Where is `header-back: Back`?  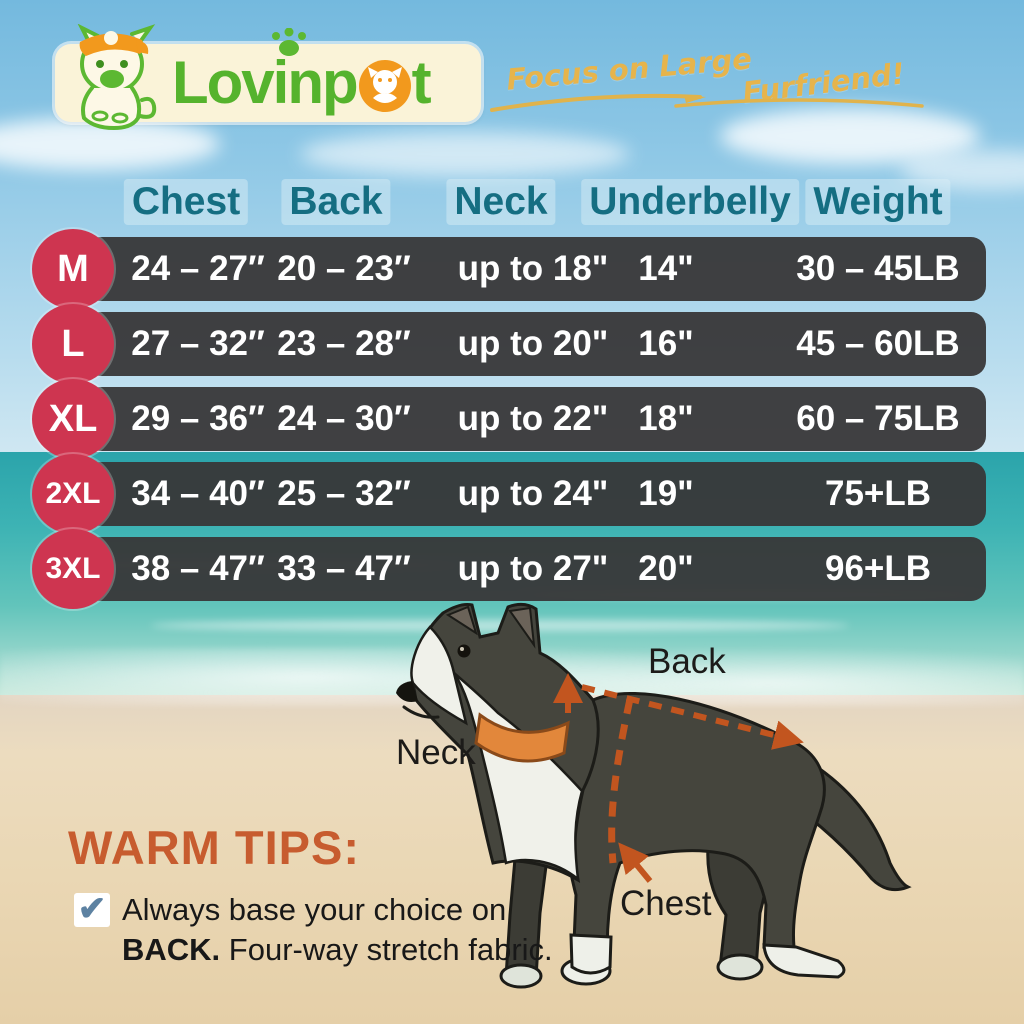
header-back: Back is located at coordinates (336, 202).